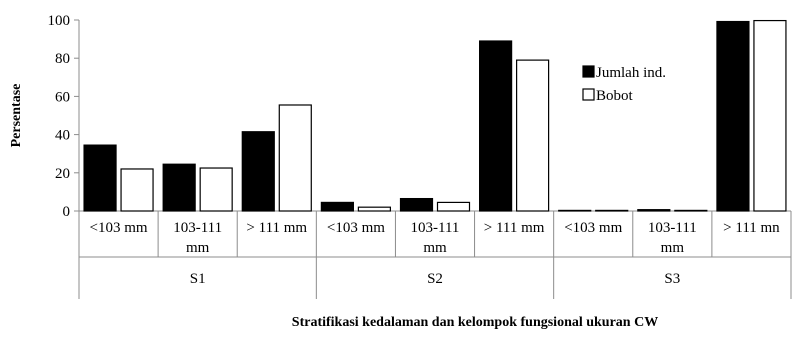  Describe the element at coordinates (751, 228) in the screenshot. I see `category-label: > 111 mn` at that location.